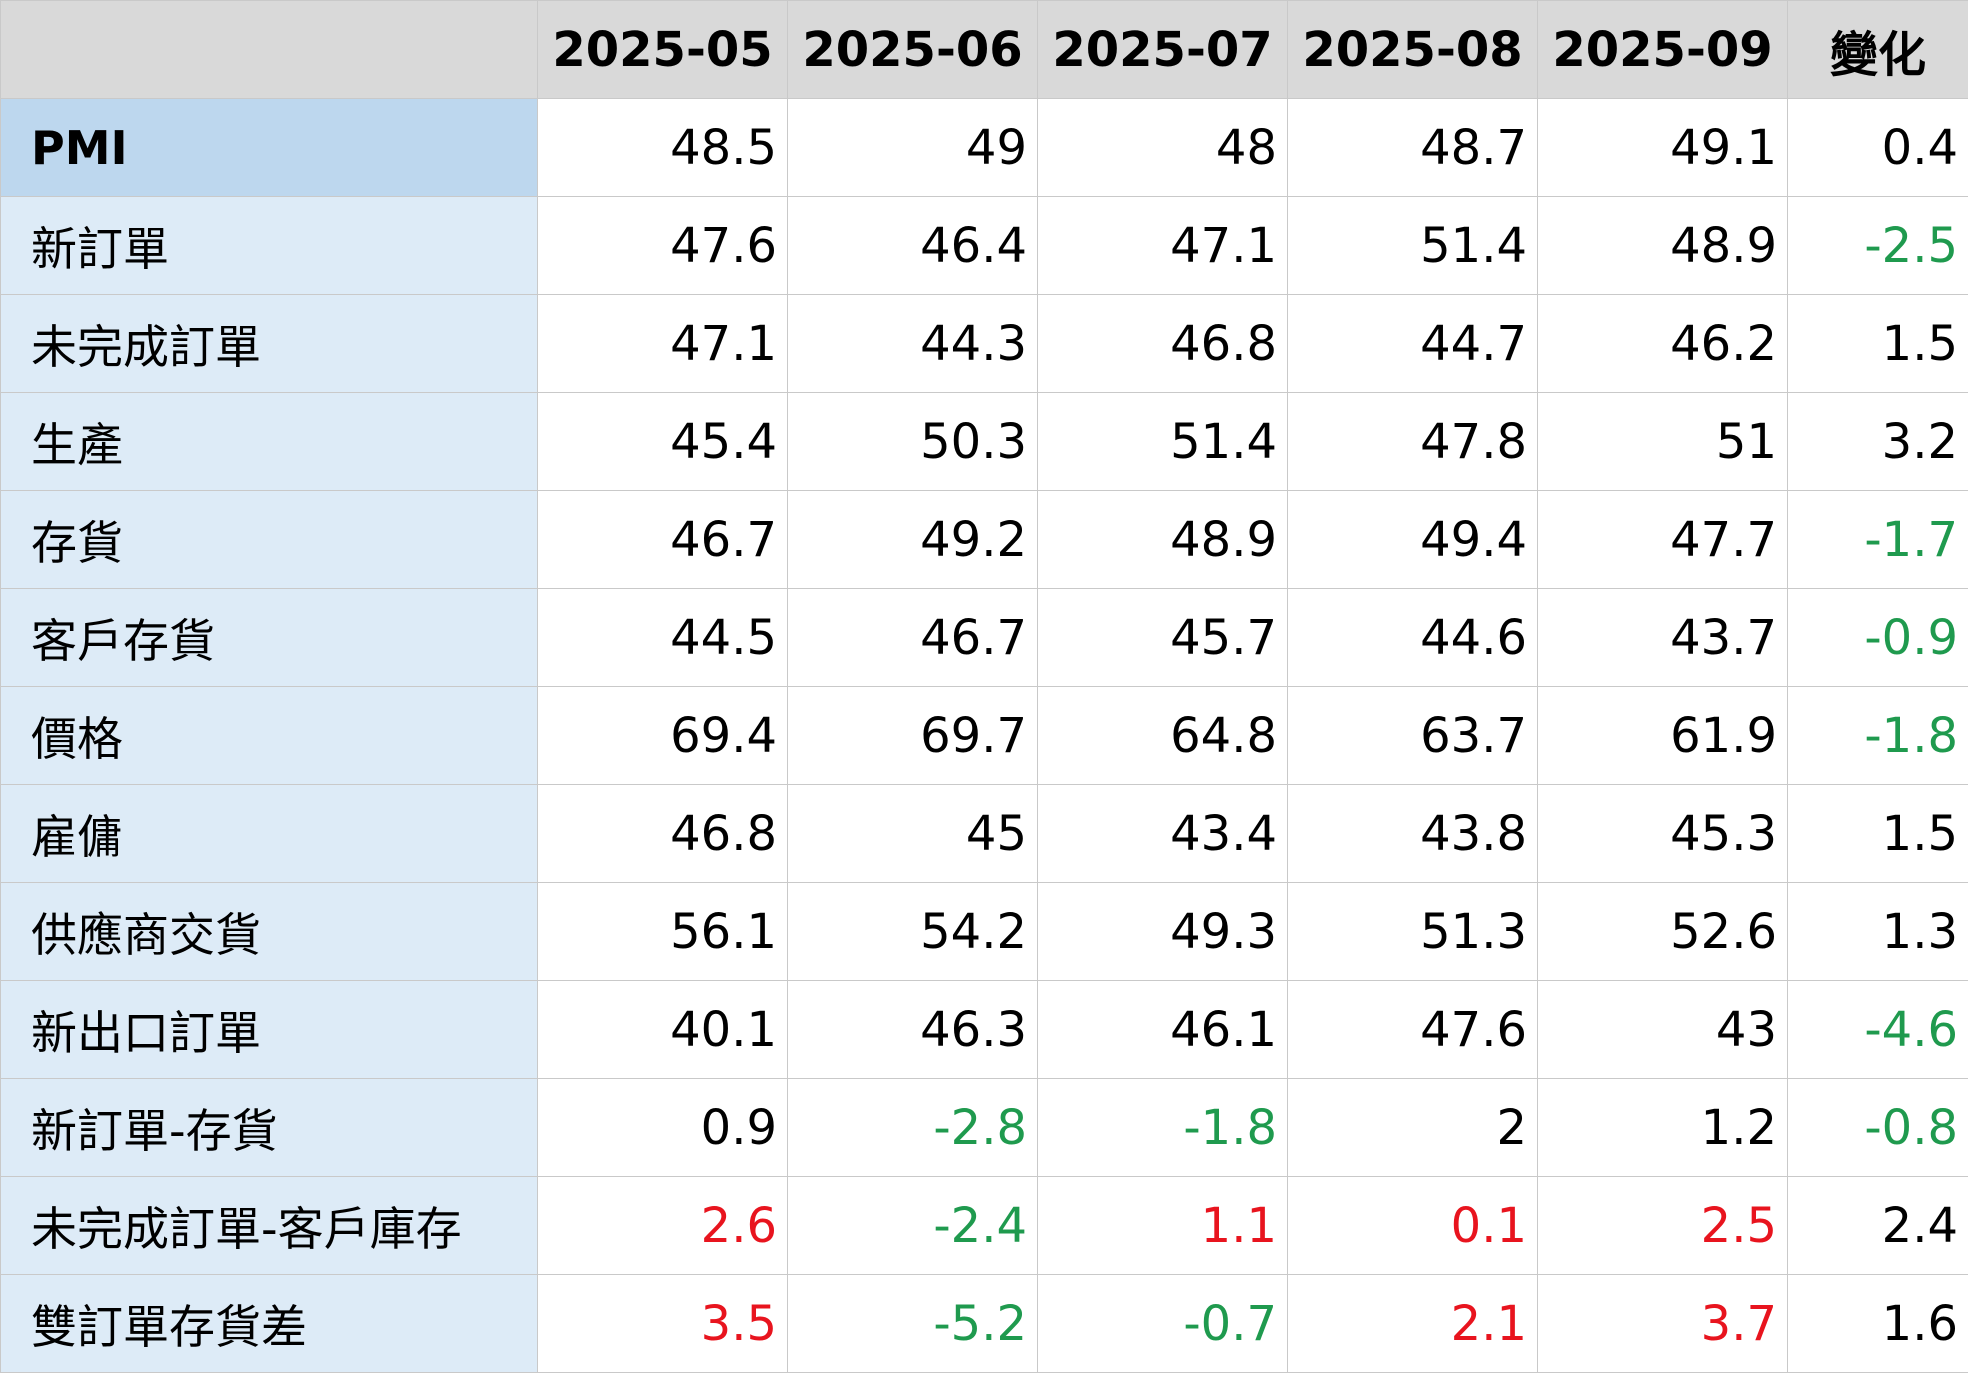  Describe the element at coordinates (1162, 245) in the screenshot. I see `value-cell: 47.1` at that location.